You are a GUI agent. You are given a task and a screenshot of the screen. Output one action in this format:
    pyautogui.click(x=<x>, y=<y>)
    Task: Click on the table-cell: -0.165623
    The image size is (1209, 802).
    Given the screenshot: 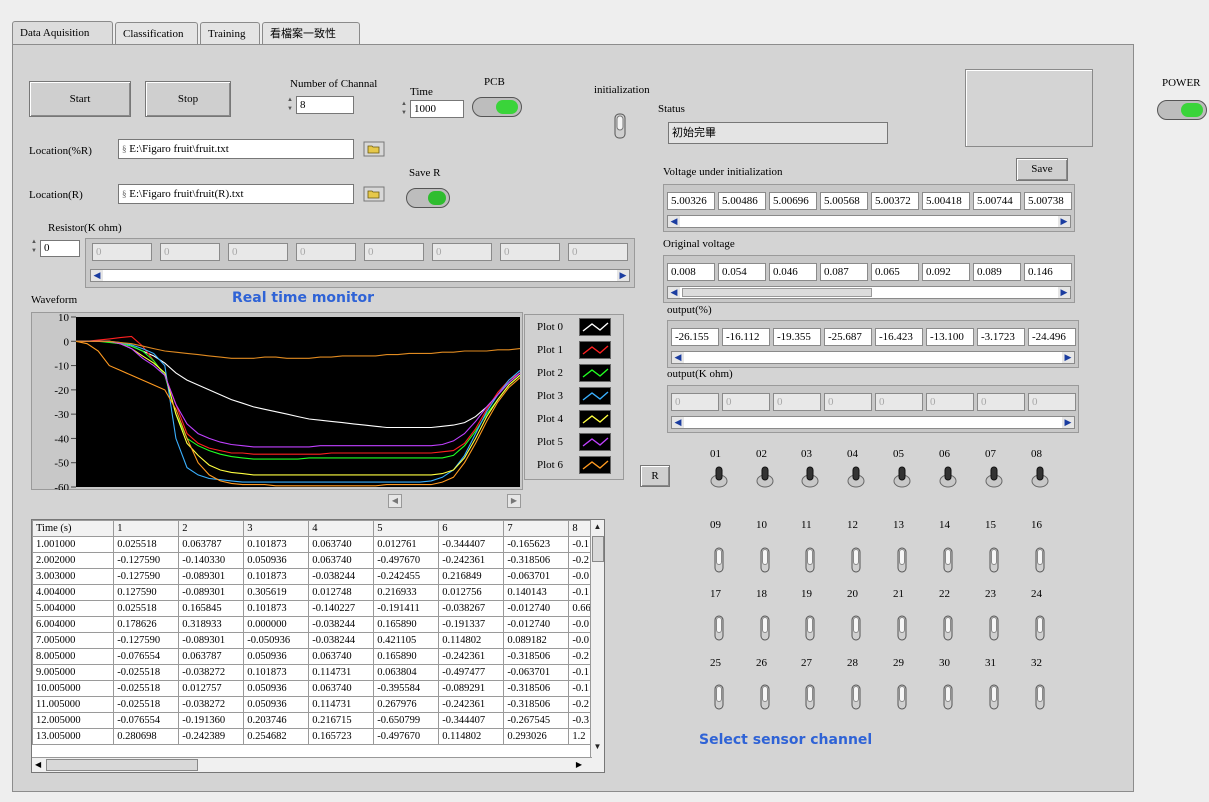 What is the action you would take?
    pyautogui.click(x=536, y=544)
    